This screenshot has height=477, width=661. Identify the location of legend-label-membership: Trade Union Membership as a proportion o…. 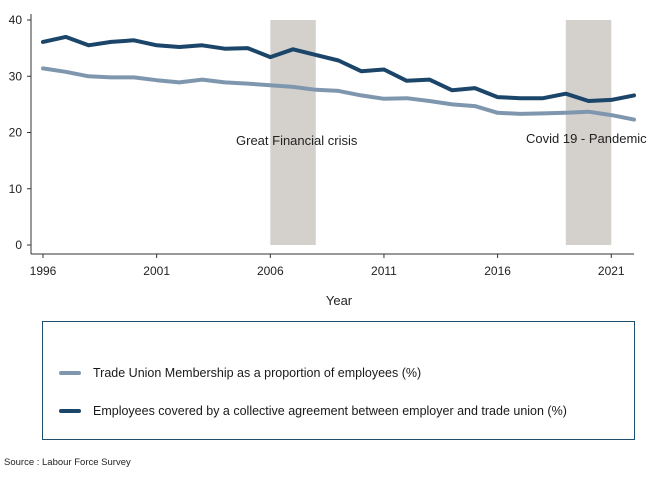
(257, 373).